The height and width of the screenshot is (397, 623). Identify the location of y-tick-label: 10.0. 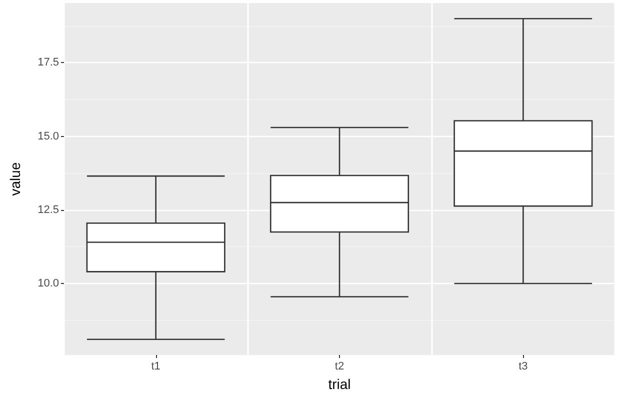
(48, 283).